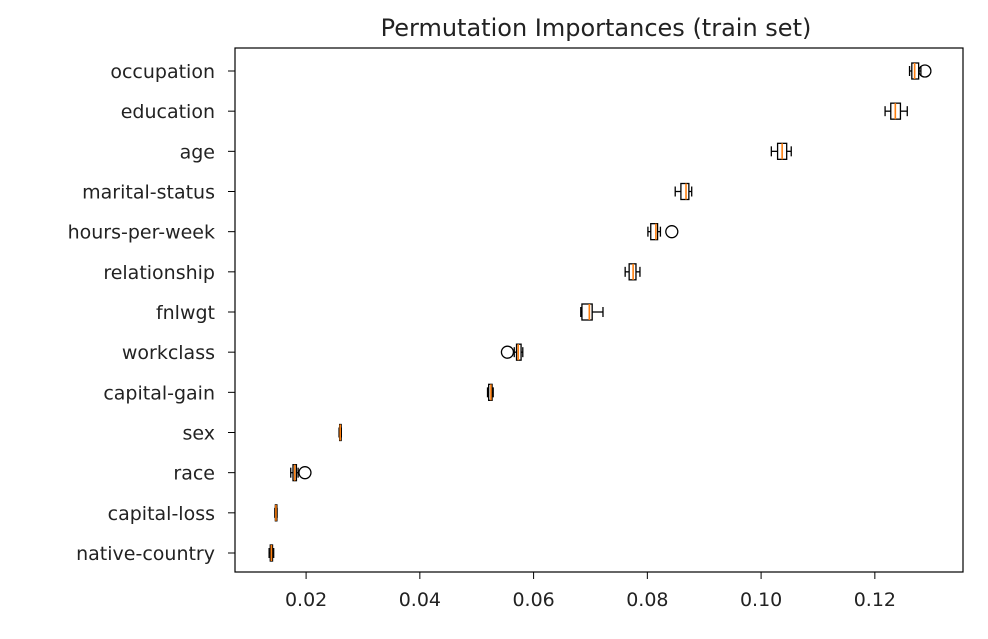  What do you see at coordinates (168, 112) in the screenshot?
I see `y-tick-label: education` at bounding box center [168, 112].